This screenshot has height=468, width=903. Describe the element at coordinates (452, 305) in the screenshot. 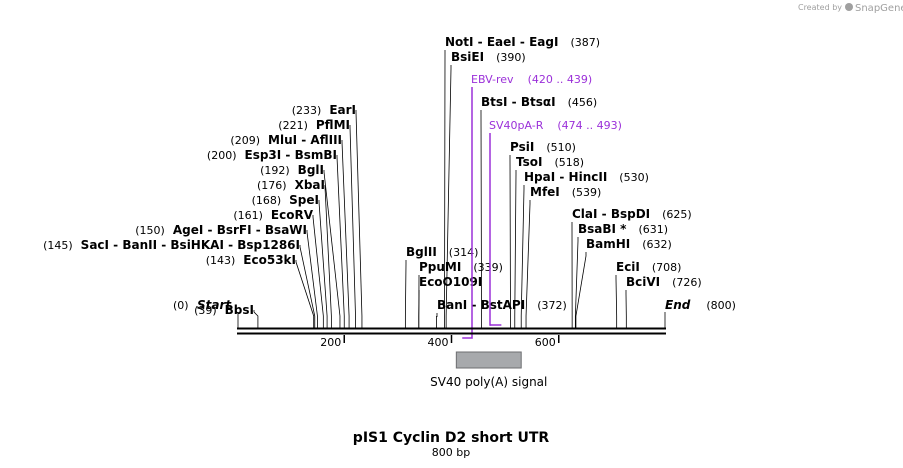

I see `enzyme-name: BanI` at that location.